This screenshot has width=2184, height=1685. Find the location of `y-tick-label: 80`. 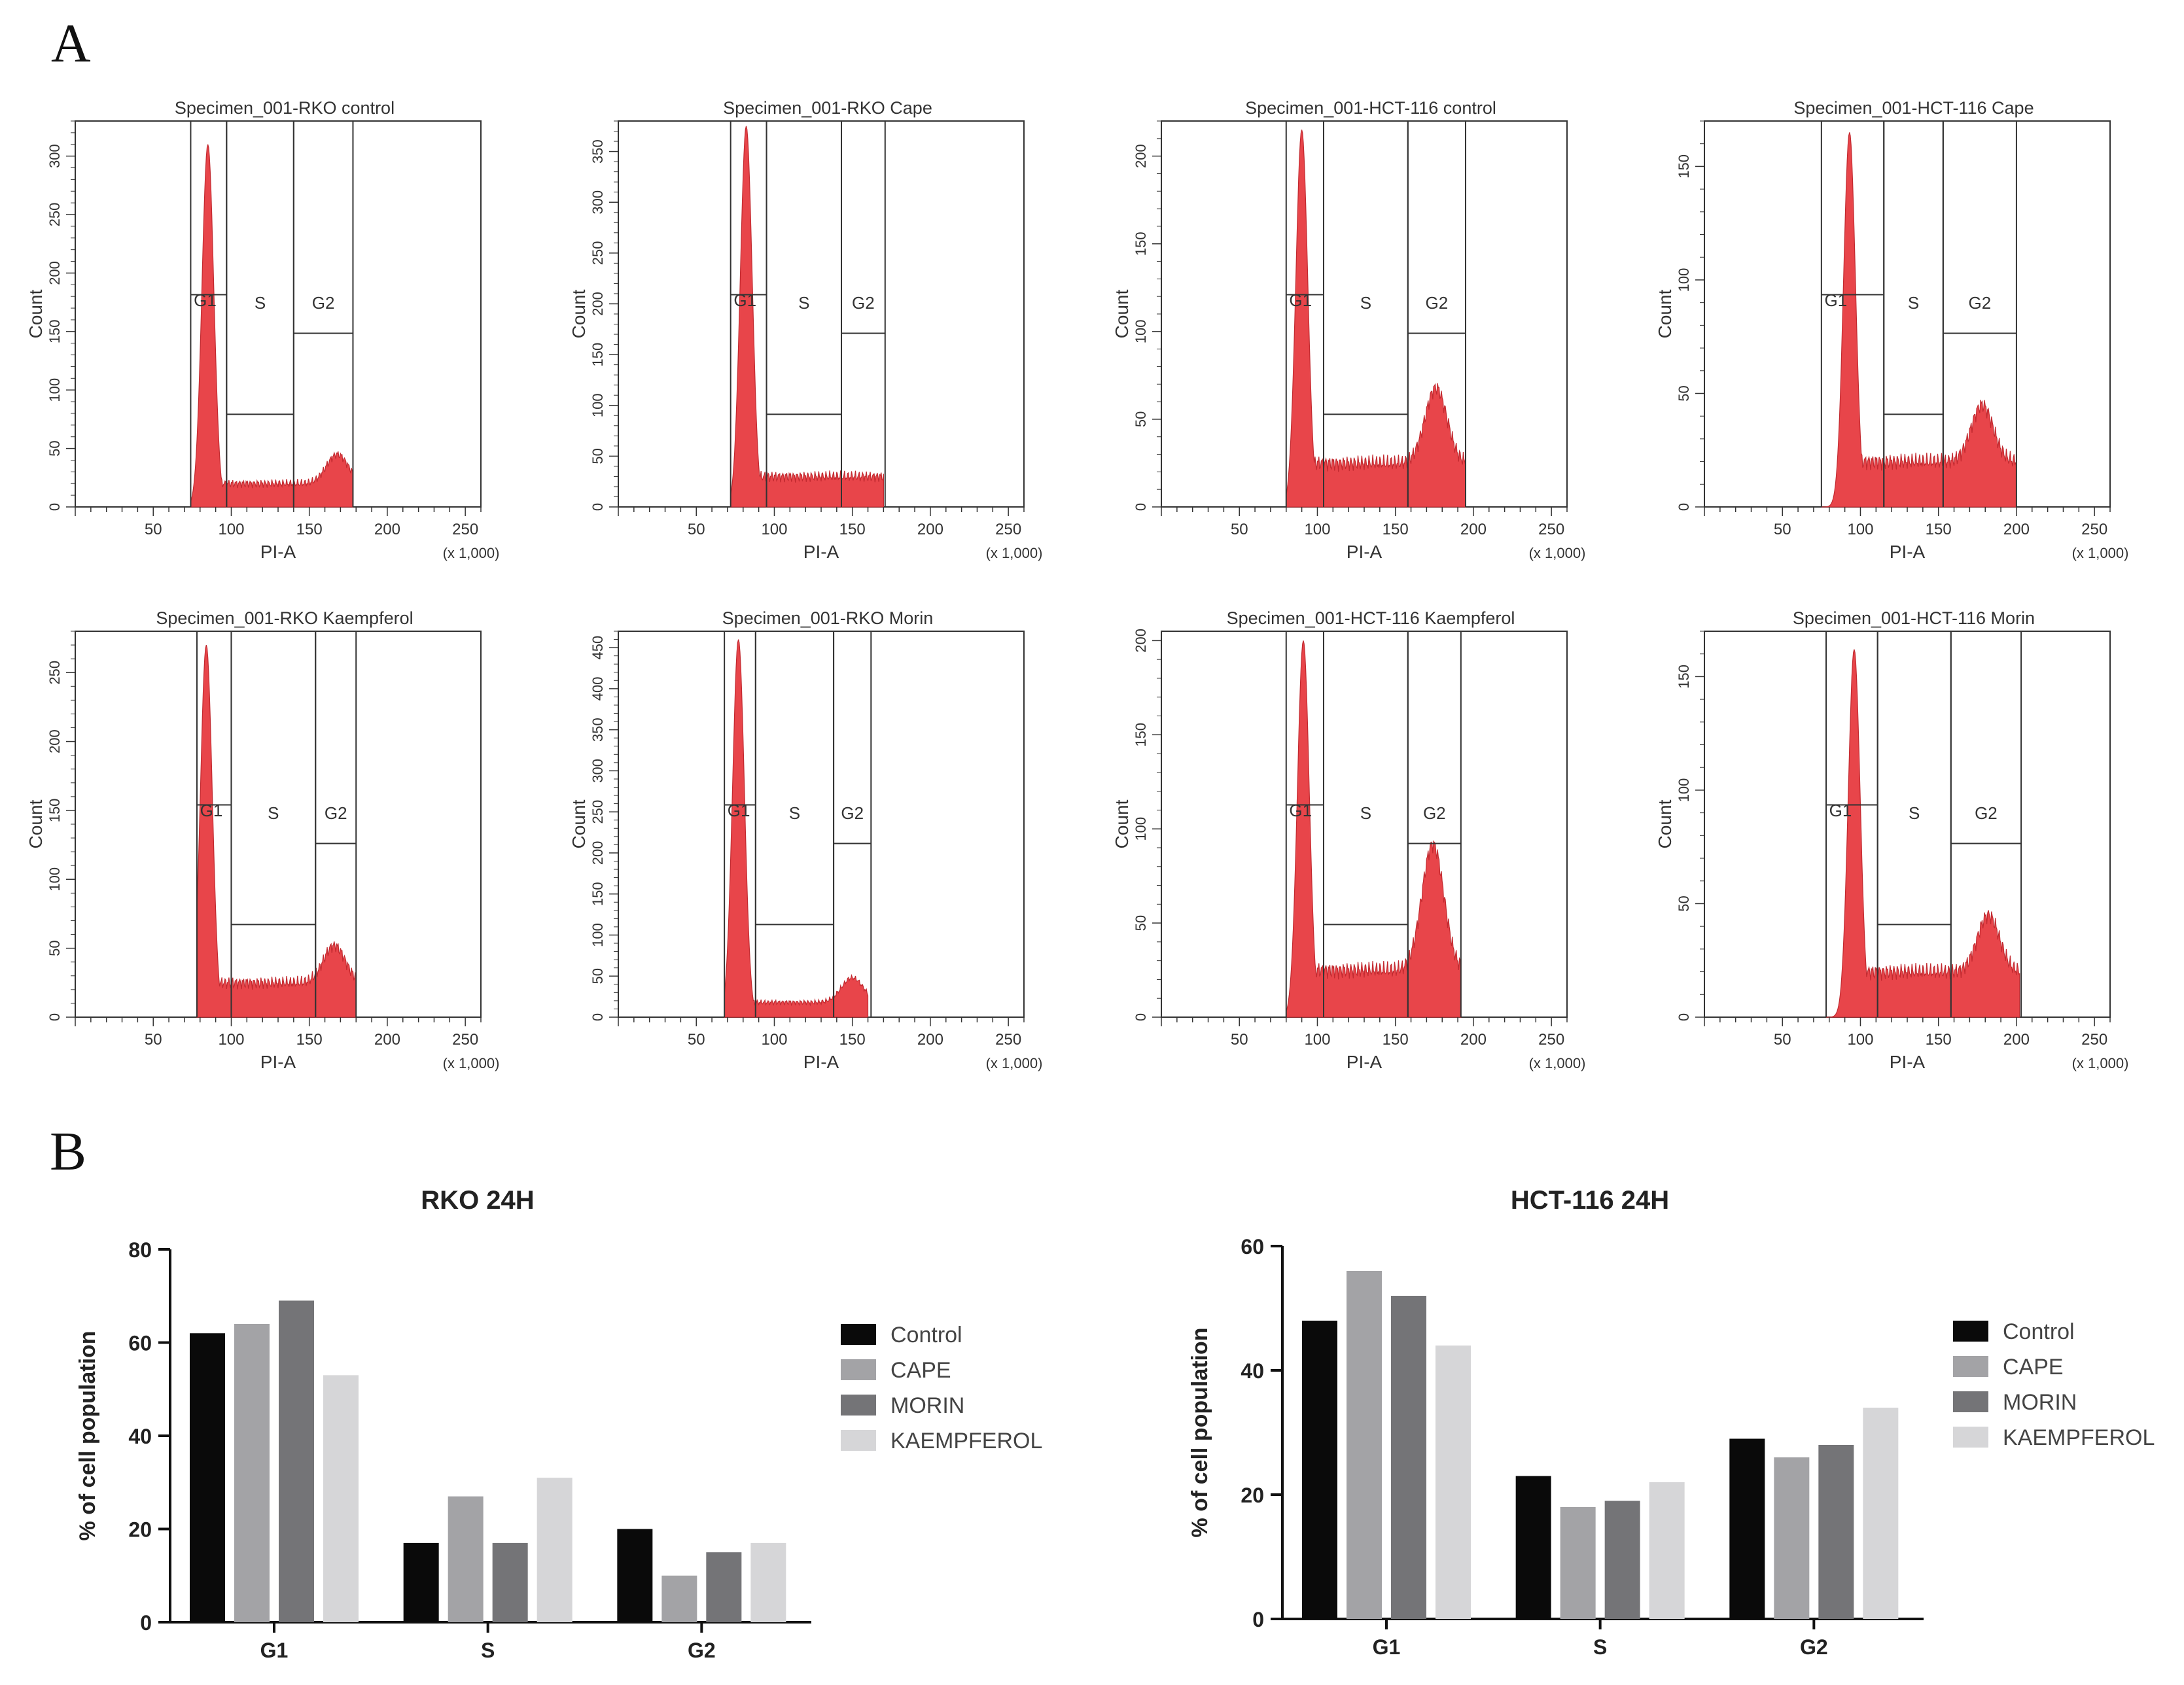

y-tick-label: 80 is located at coordinates (140, 1250).